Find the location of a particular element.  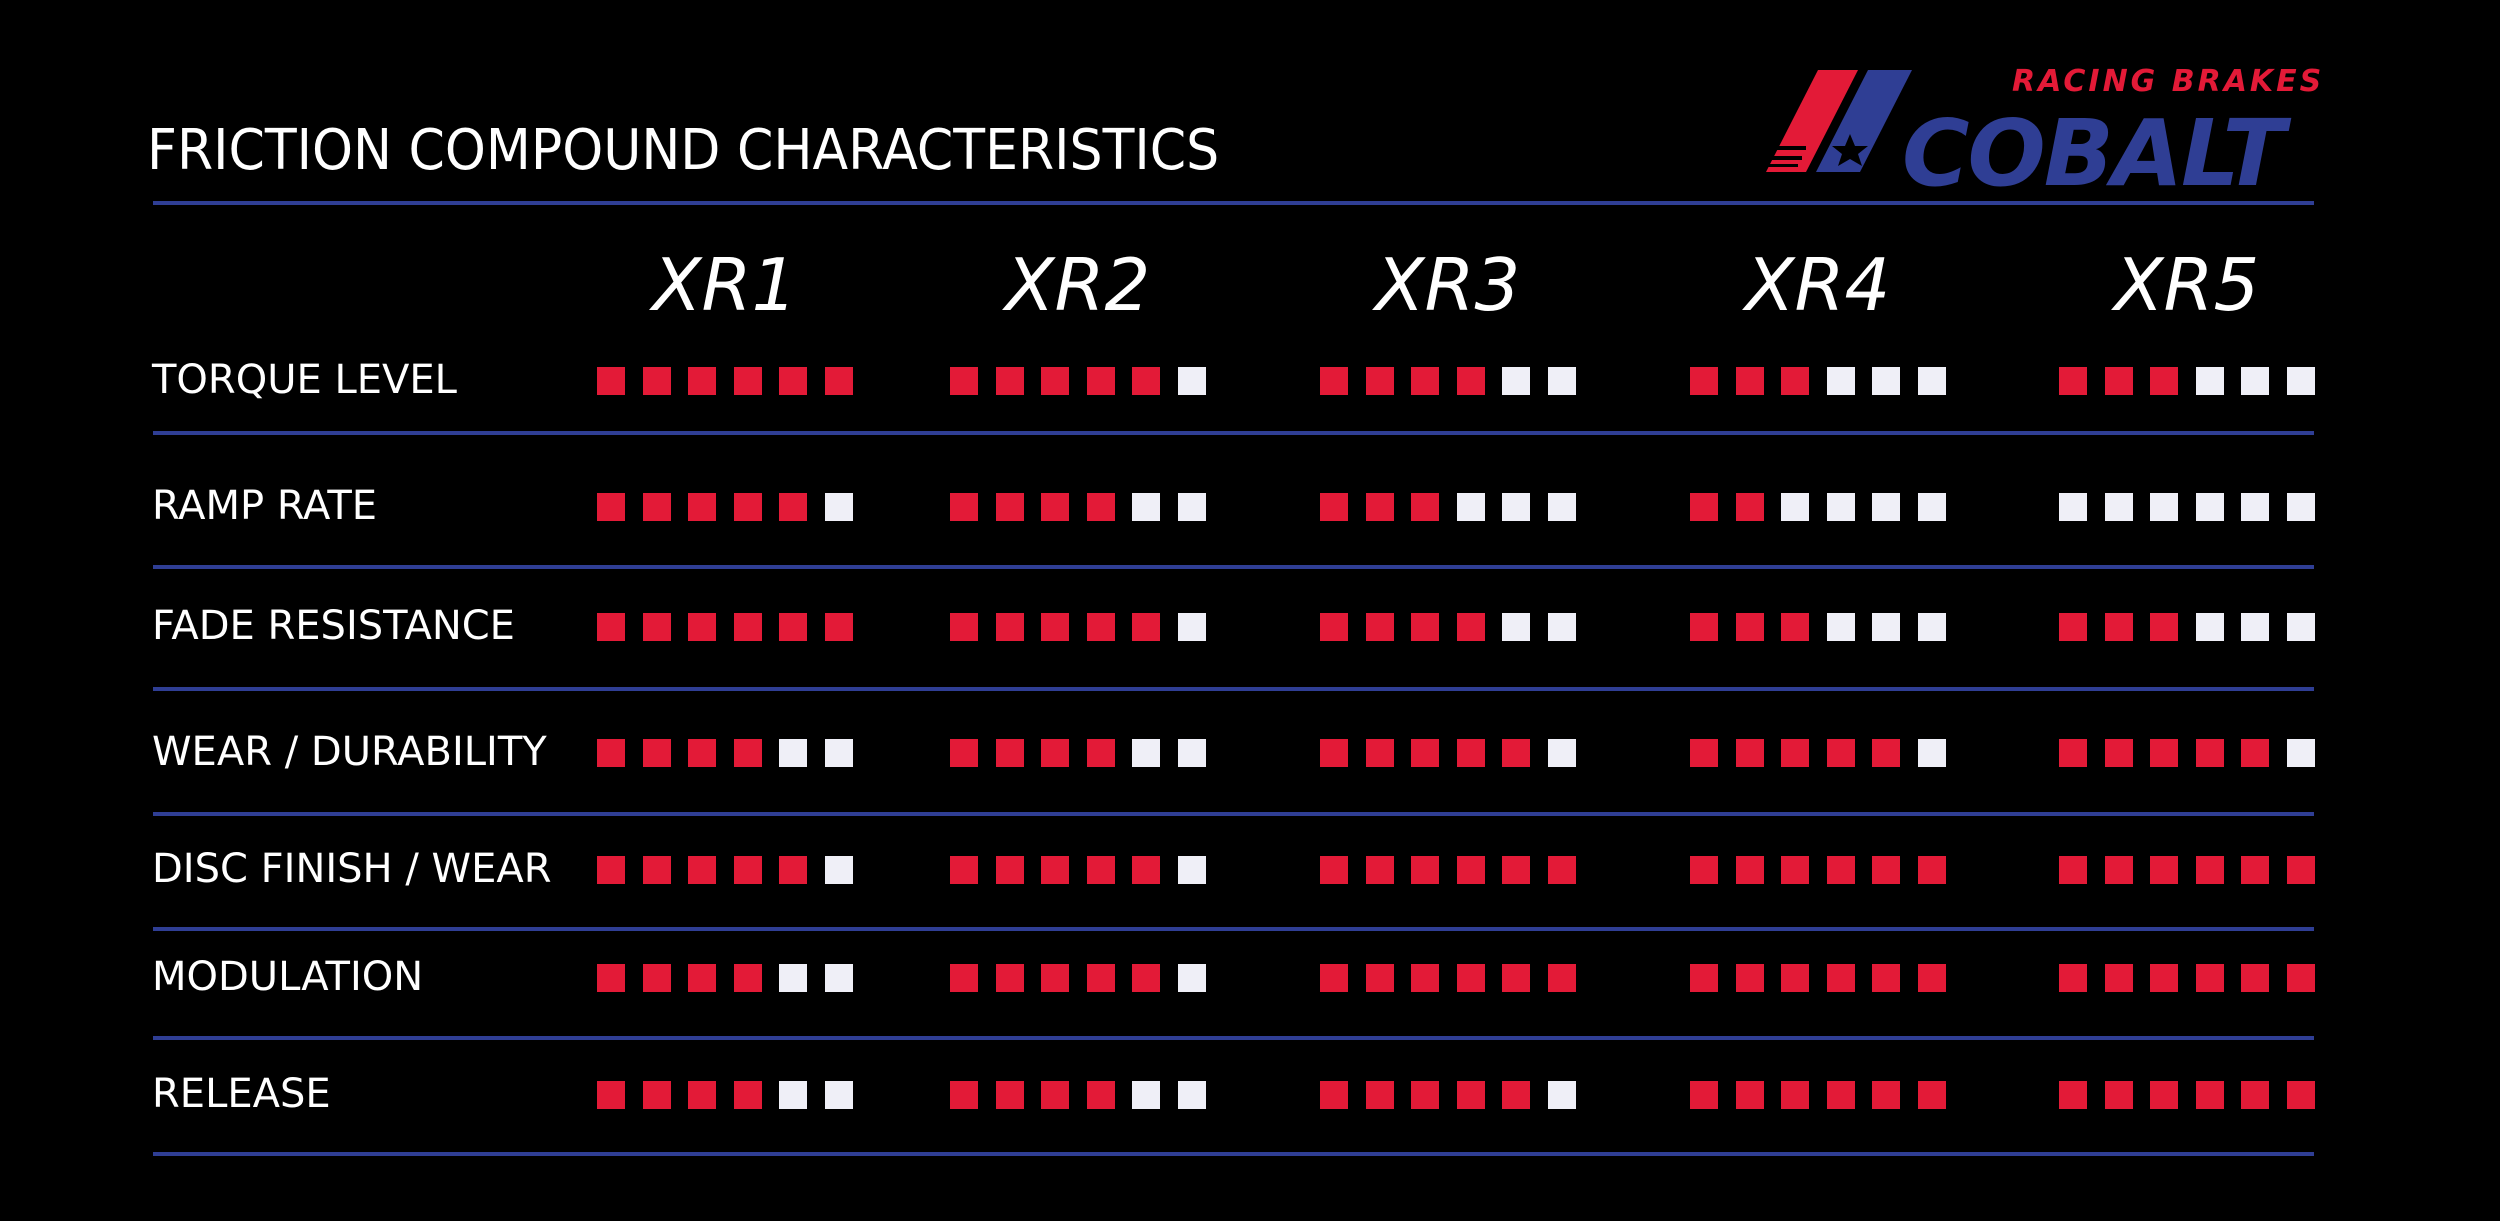

row-label: MODULATION is located at coordinates (288, 977).